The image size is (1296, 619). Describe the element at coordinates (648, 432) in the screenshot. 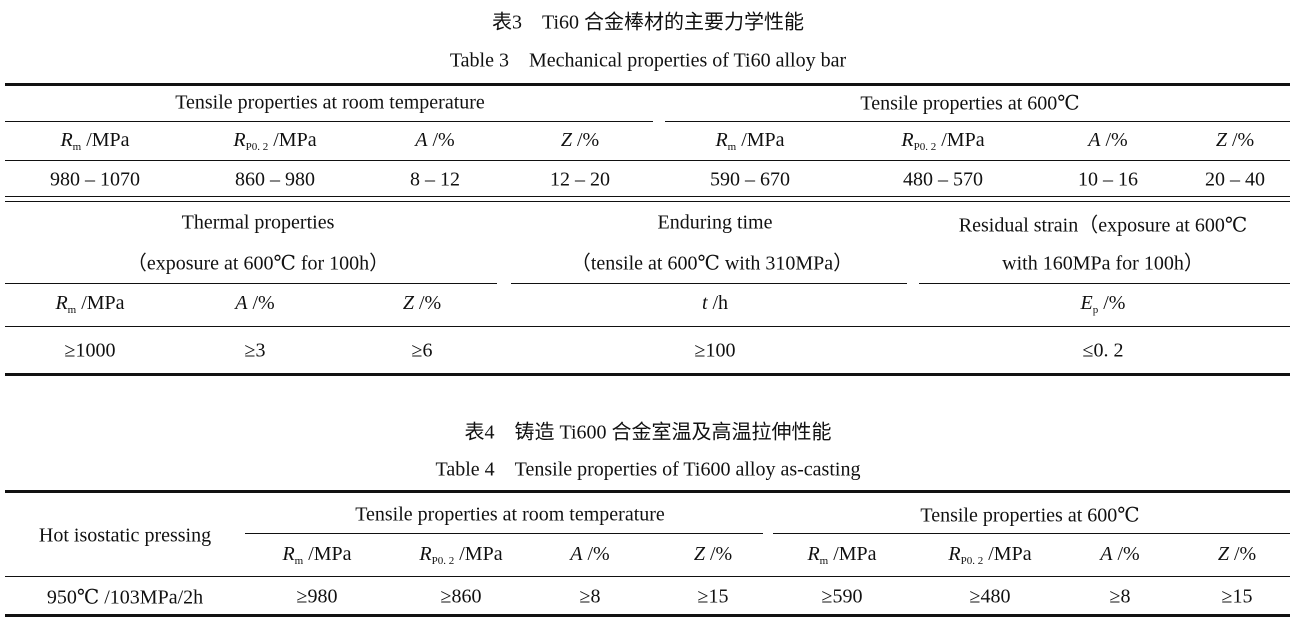

I see `table4-title-cn: 表4 铸造 Ti600 合金室温及高温拉伸性能` at that location.